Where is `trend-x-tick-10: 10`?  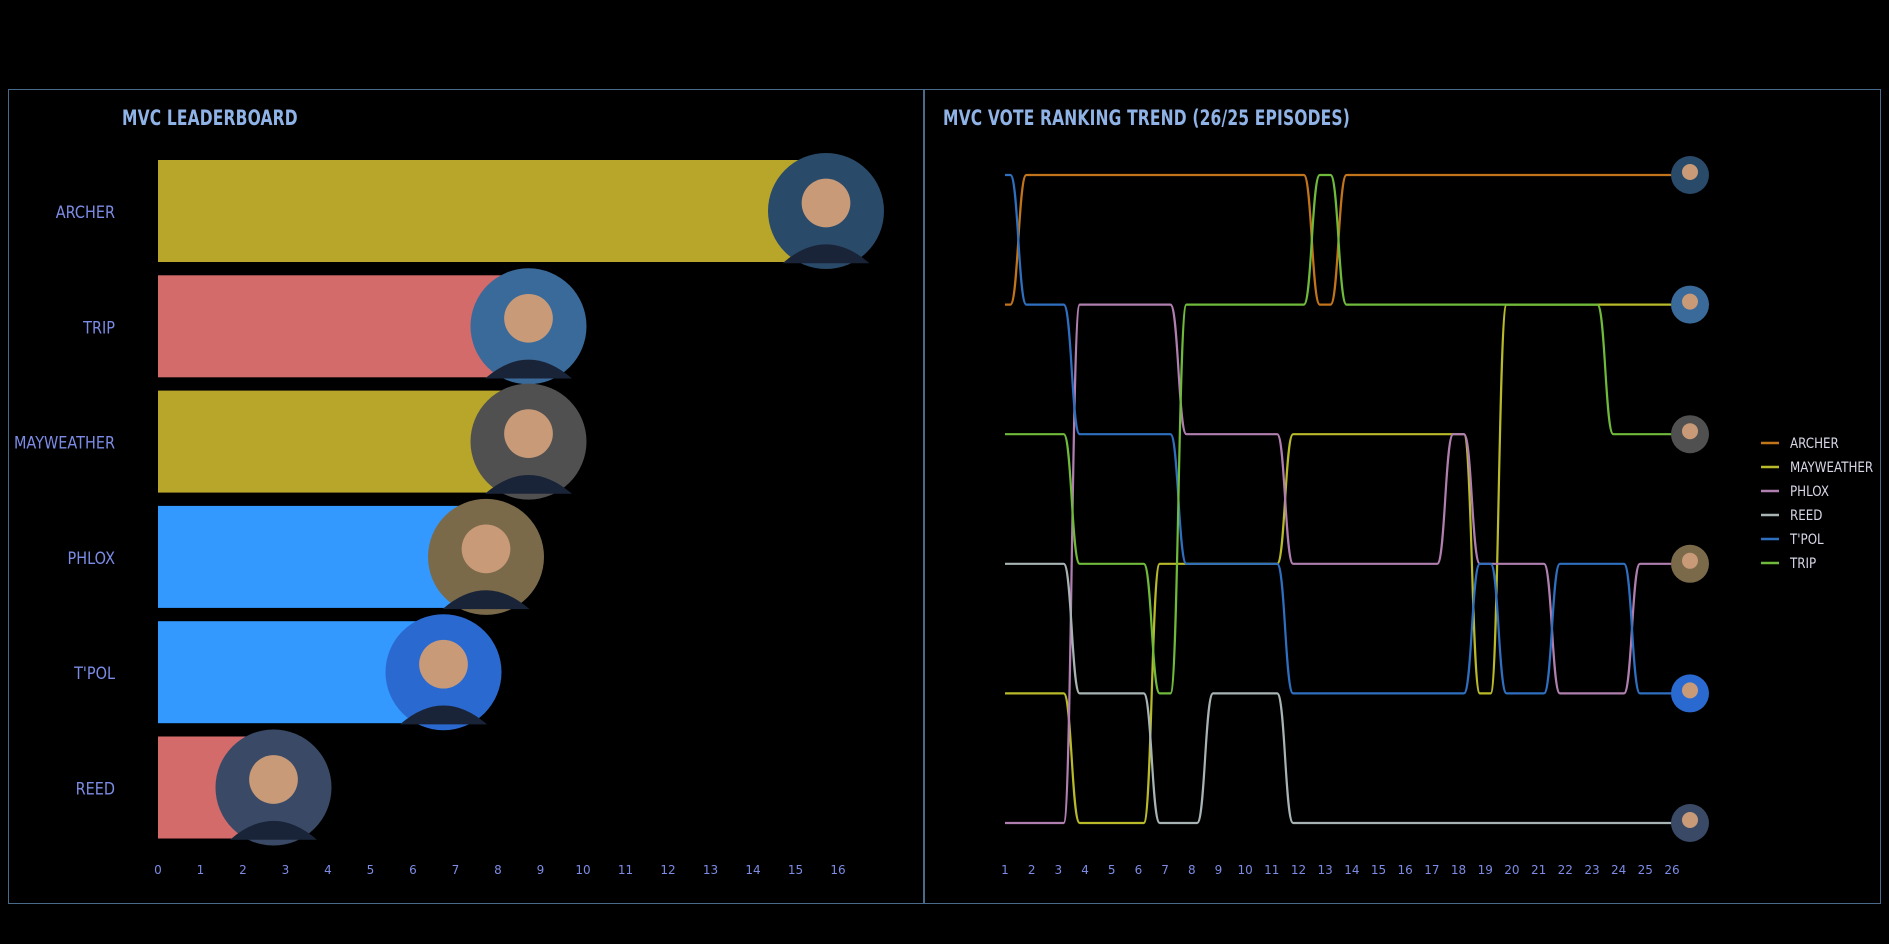 trend-x-tick-10: 10 is located at coordinates (1244, 870).